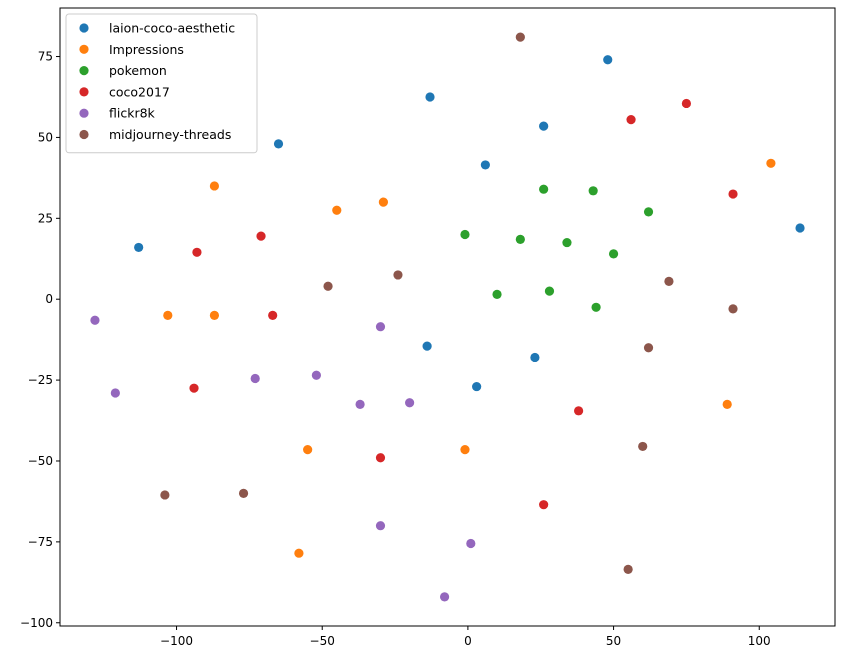  Describe the element at coordinates (49, 299) in the screenshot. I see `y-tick-label: 0` at that location.